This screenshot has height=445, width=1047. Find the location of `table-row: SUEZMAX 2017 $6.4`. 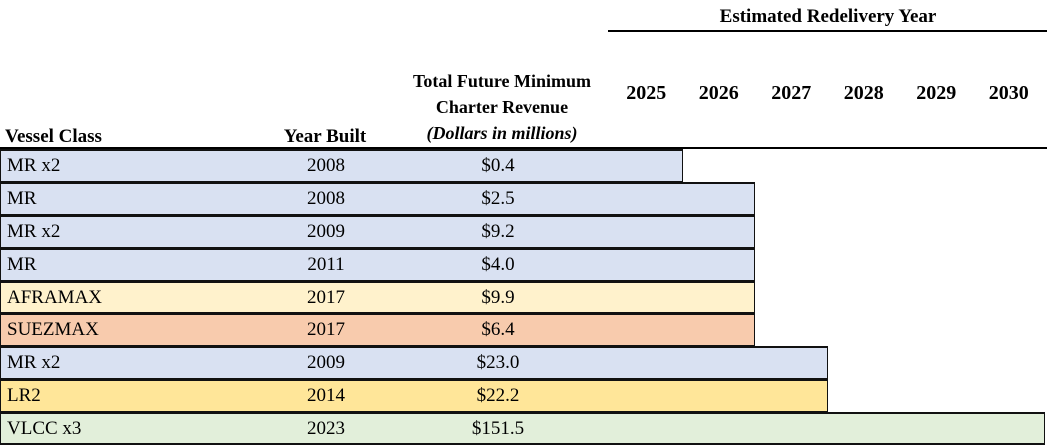

table-row: SUEZMAX 2017 $6.4 is located at coordinates (523, 330).